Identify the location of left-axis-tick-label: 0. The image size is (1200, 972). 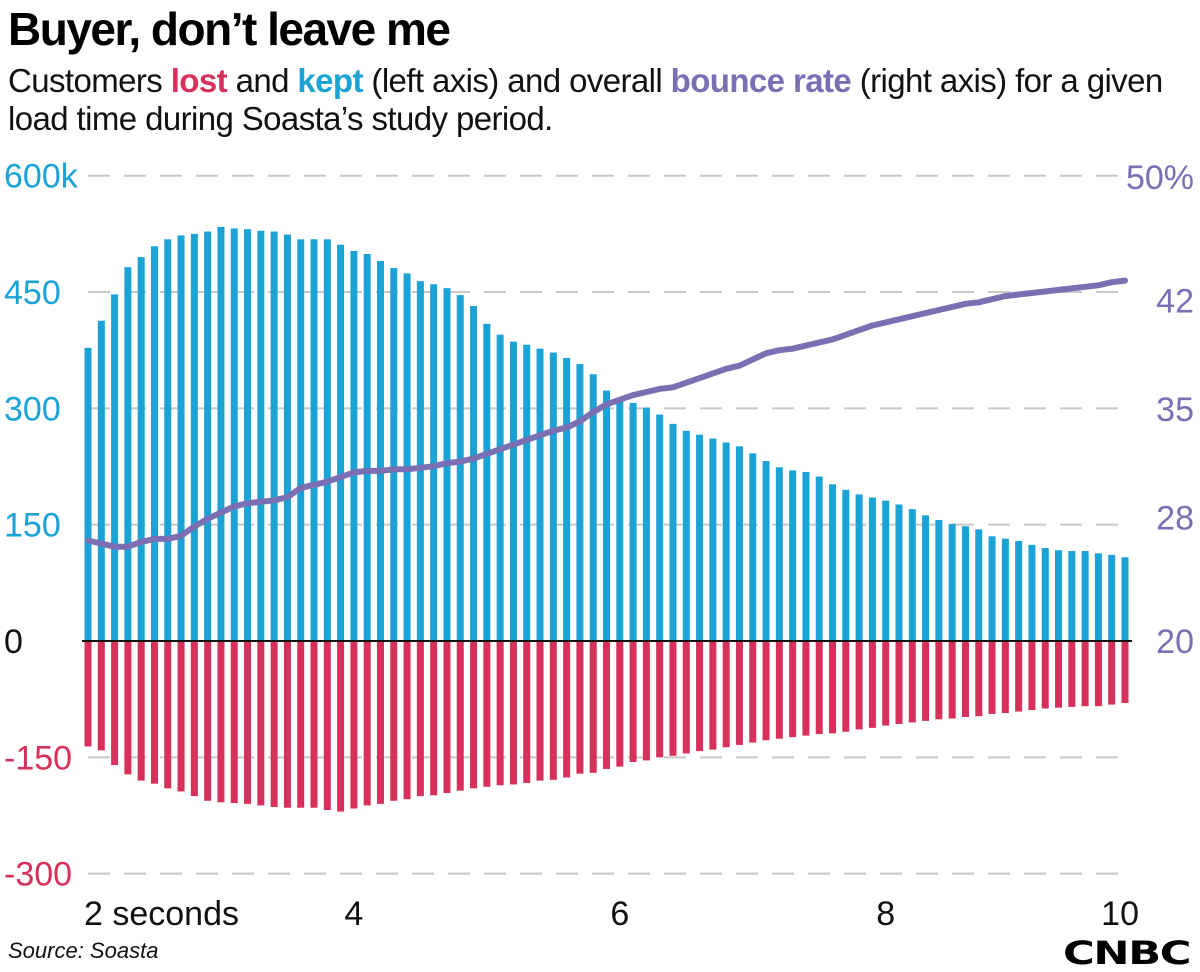
(13, 642).